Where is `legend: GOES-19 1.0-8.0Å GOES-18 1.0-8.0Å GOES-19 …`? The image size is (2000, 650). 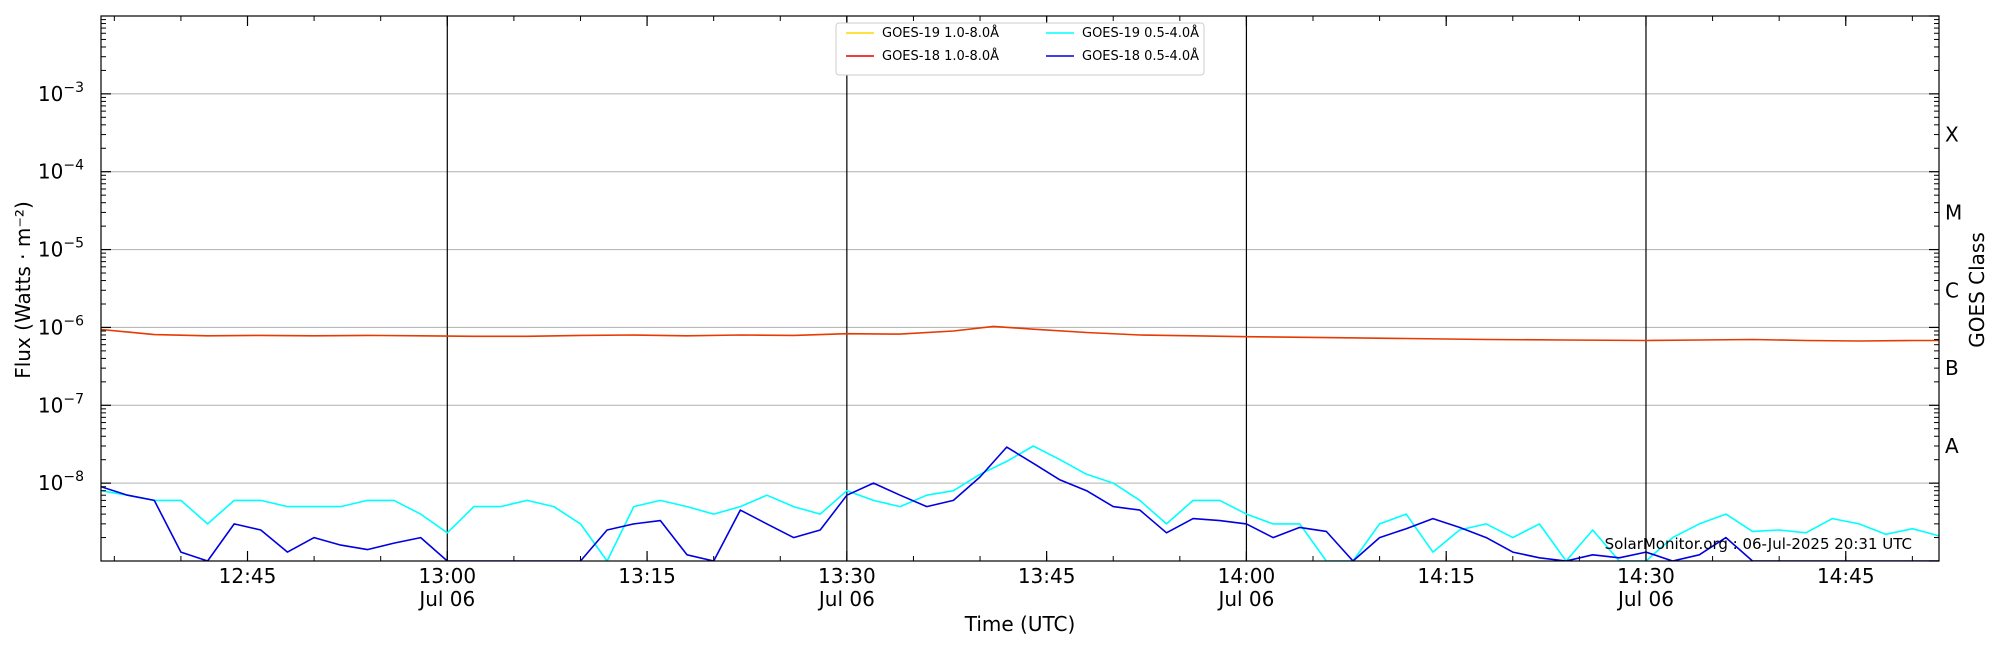
legend: GOES-19 1.0-8.0Å GOES-18 1.0-8.0Å GOES-19 … is located at coordinates (1020, 49).